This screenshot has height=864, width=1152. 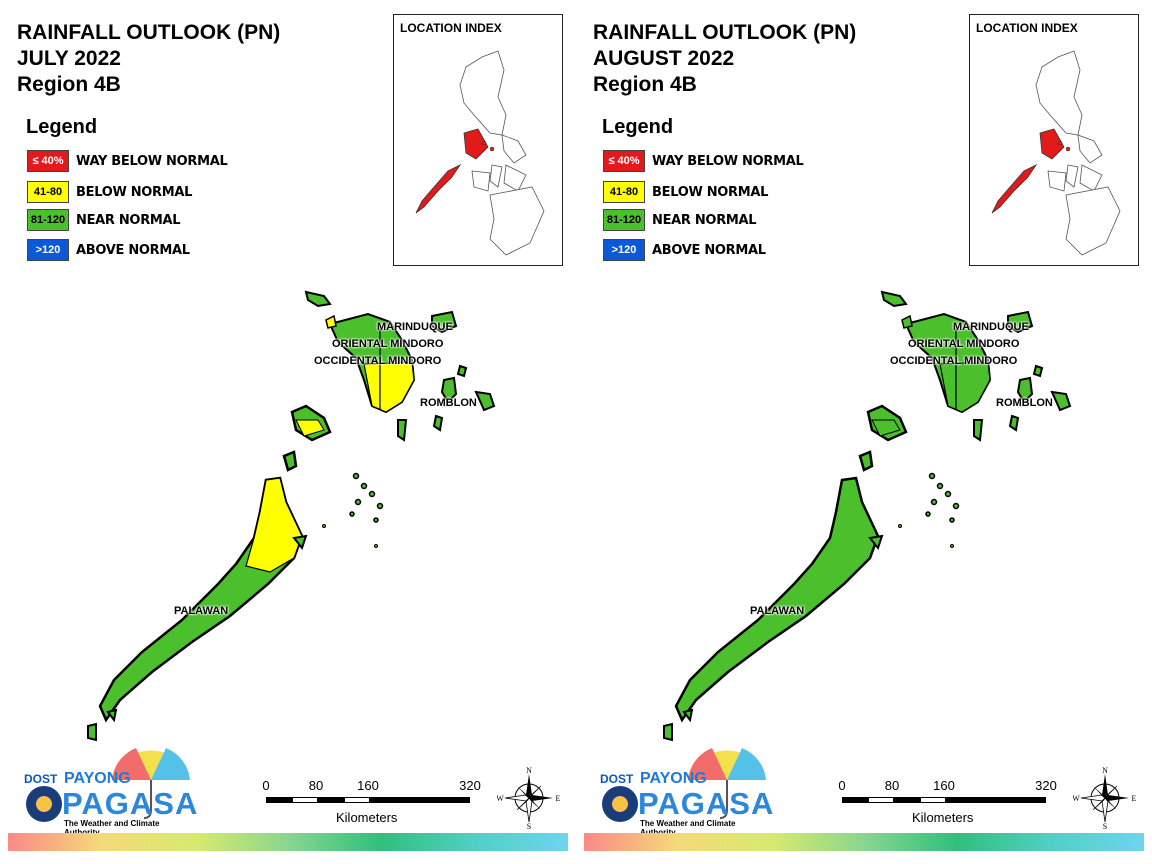 I want to click on palawan-north-zone, so click(x=274, y=525).